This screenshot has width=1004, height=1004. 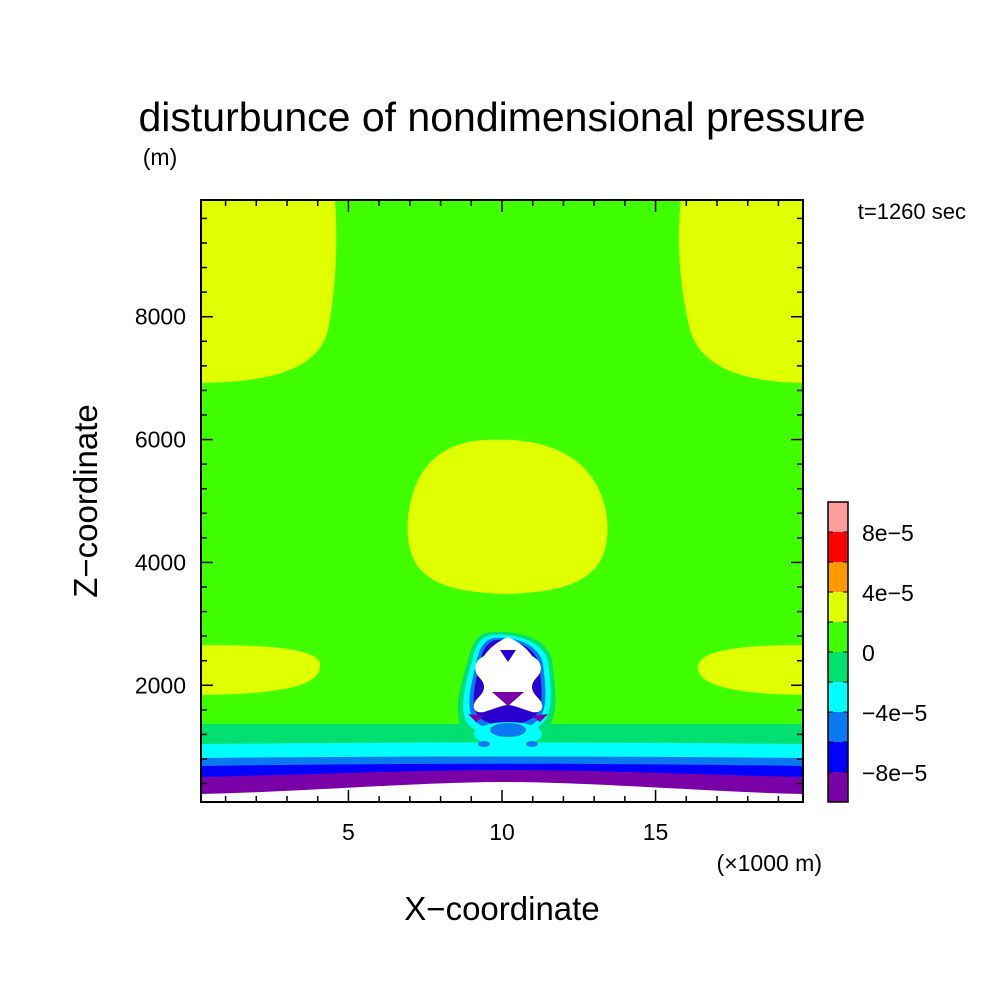 I want to click on y-tick-label: 2000, so click(x=160, y=685).